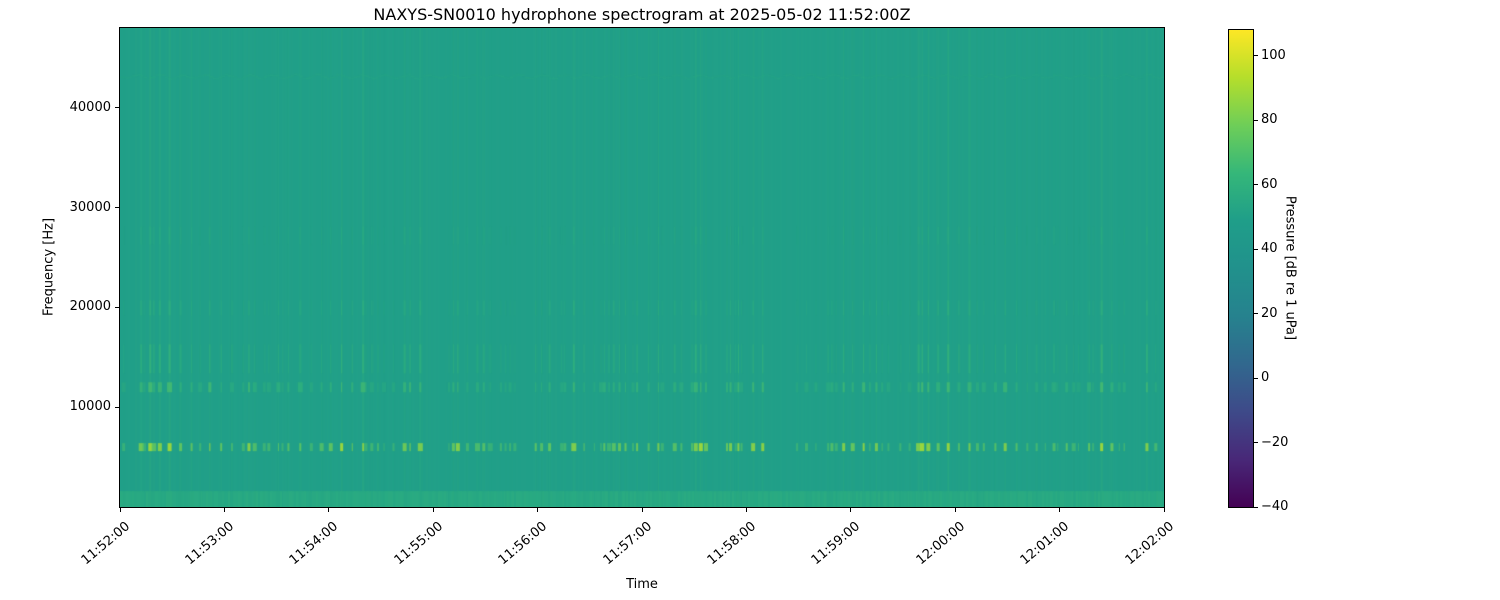 The height and width of the screenshot is (600, 1500). Describe the element at coordinates (105, 544) in the screenshot. I see `x-tick-label: 11:52:00` at that location.